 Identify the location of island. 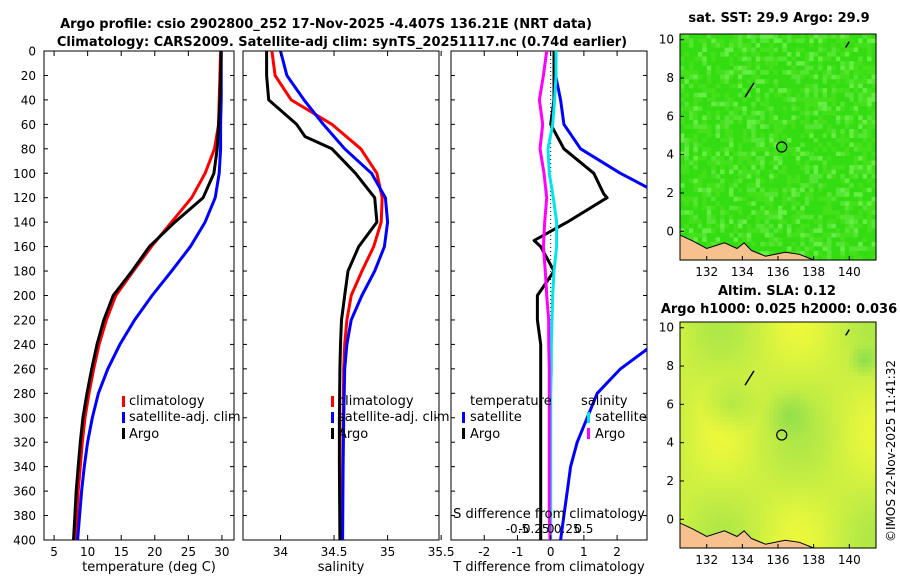
(847, 44).